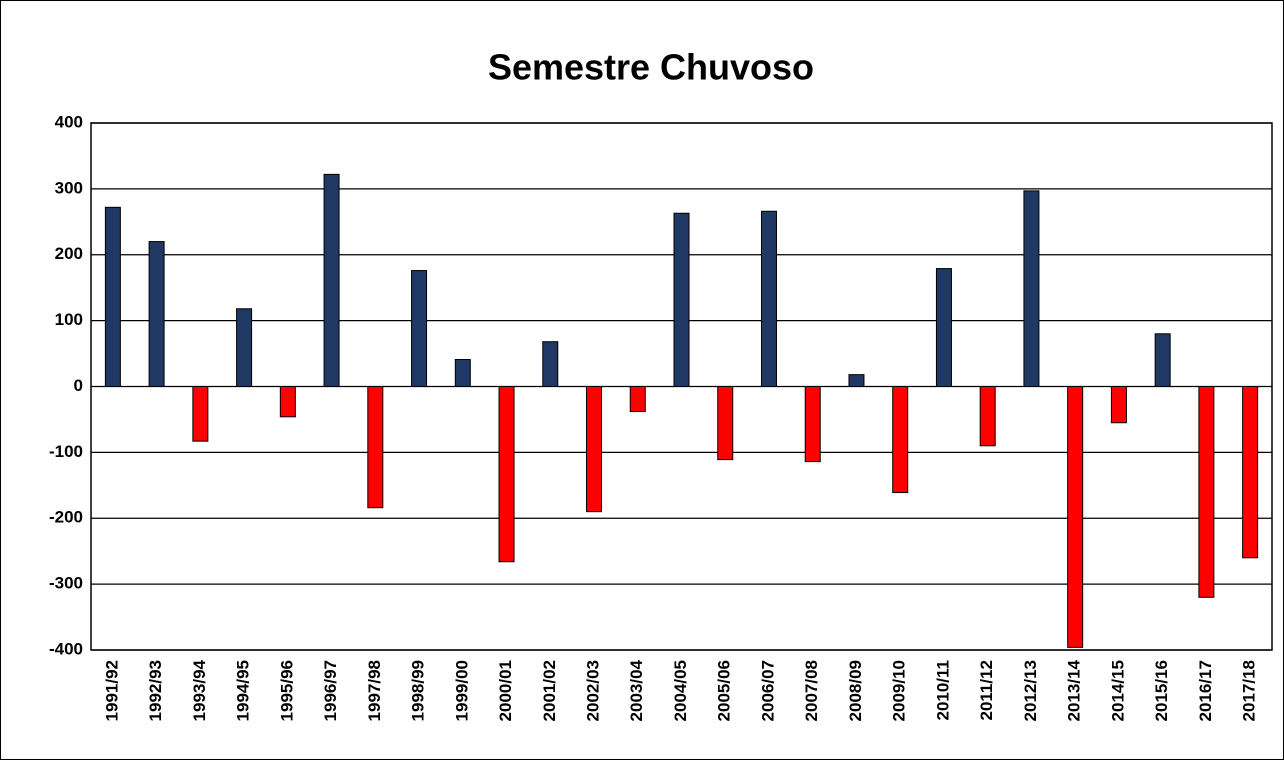 The width and height of the screenshot is (1284, 760). What do you see at coordinates (418, 690) in the screenshot?
I see `x-tick-label: 1998/99` at bounding box center [418, 690].